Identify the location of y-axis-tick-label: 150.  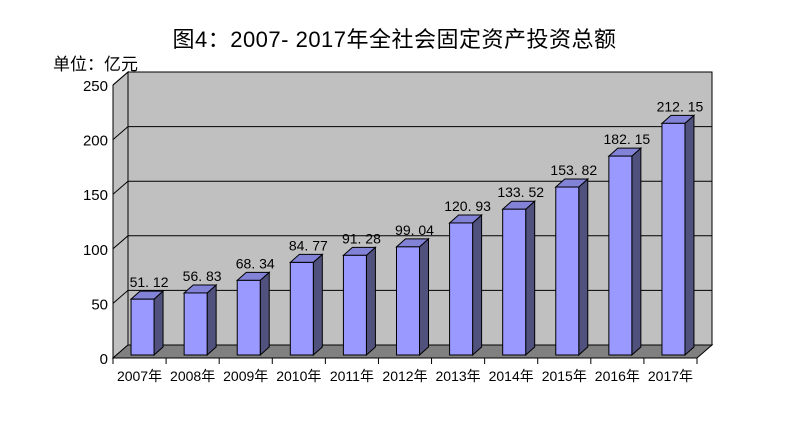
(95, 195).